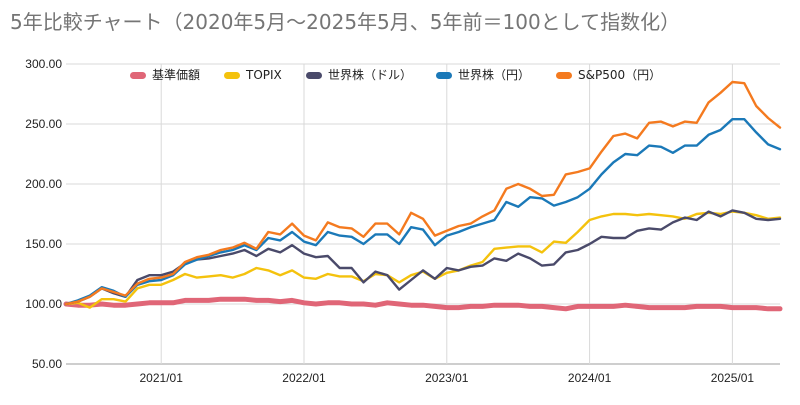 This screenshot has height=405, width=800. Describe the element at coordinates (43, 124) in the screenshot. I see `y-tick-label: 250.00` at that location.